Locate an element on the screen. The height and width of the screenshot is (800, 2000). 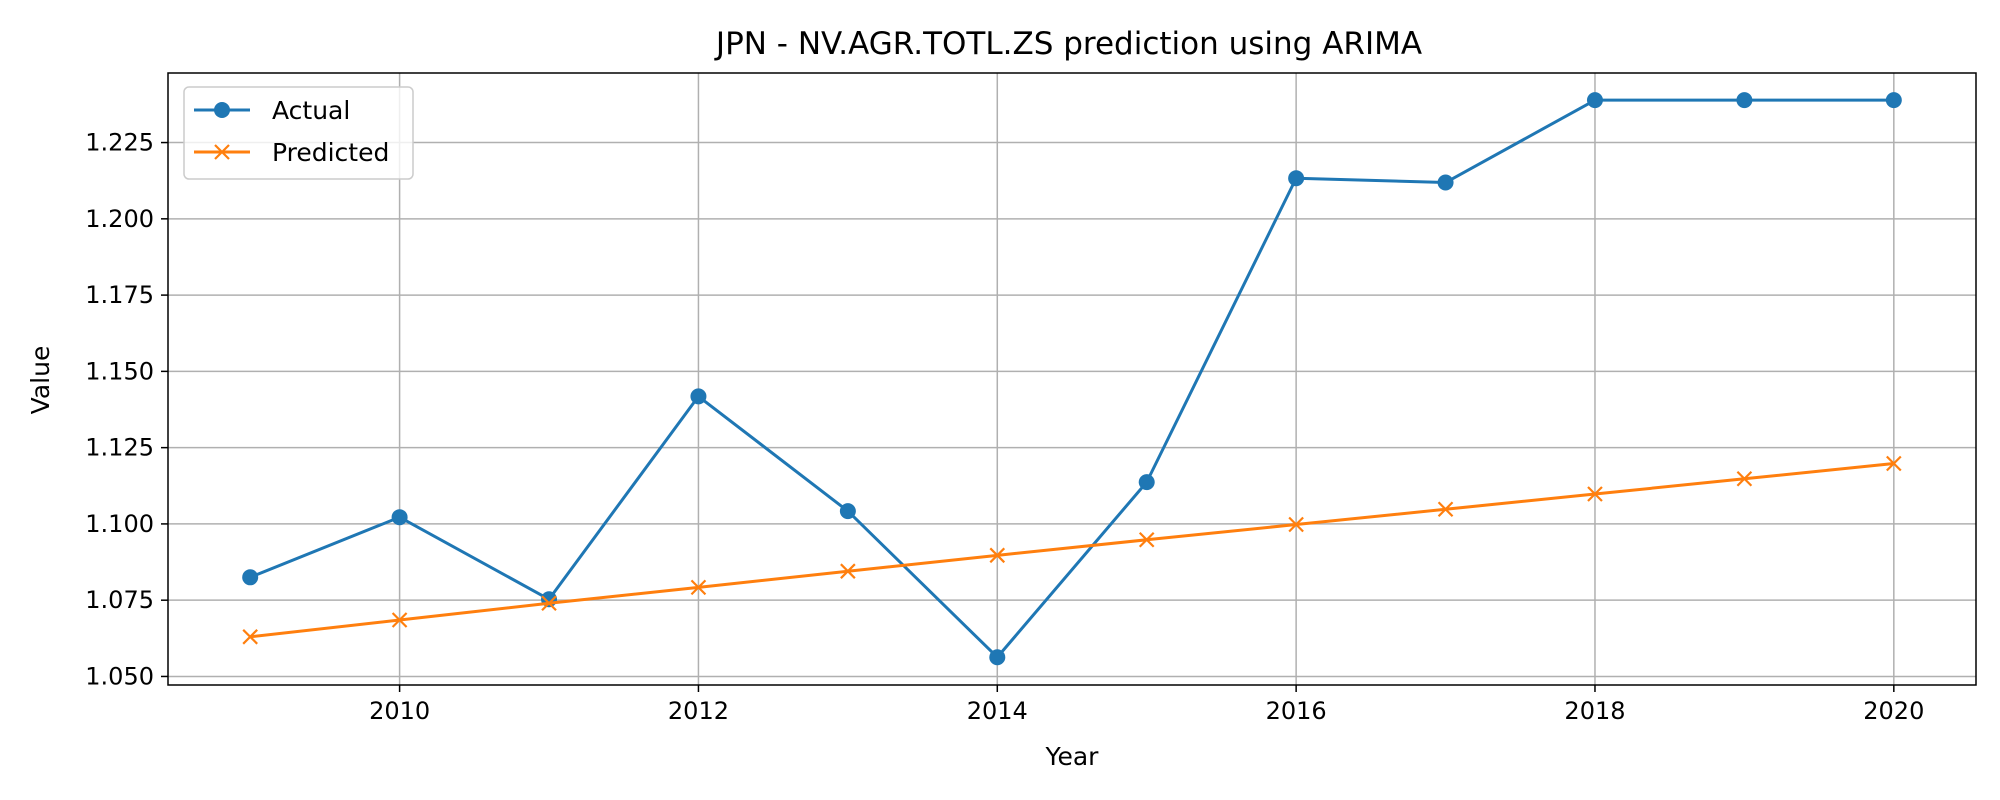
y-axis-label: Value is located at coordinates (40, 380).